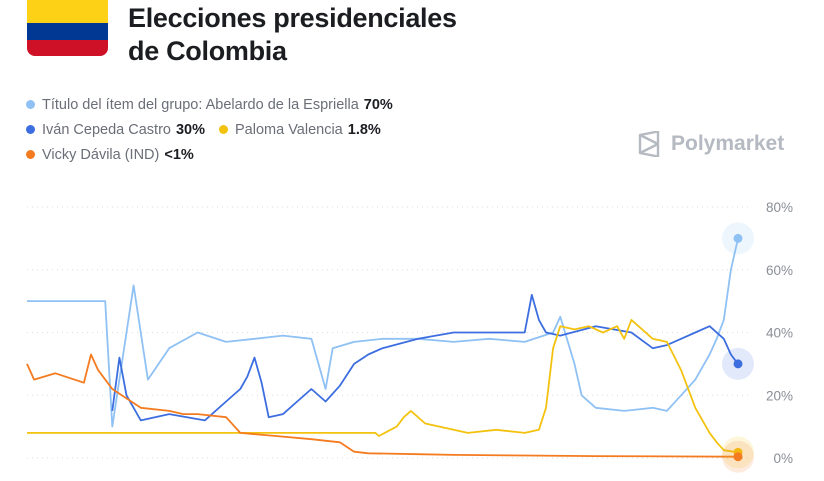  Describe the element at coordinates (106, 129) in the screenshot. I see `legend-label: Iván Cepeda Castro` at that location.